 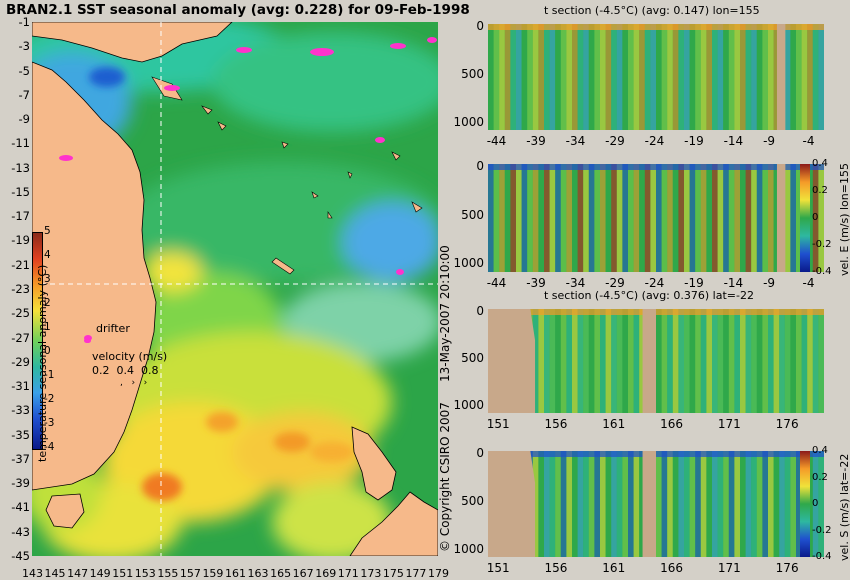 I want to click on map-y-tick: -43, so click(x=20, y=531).